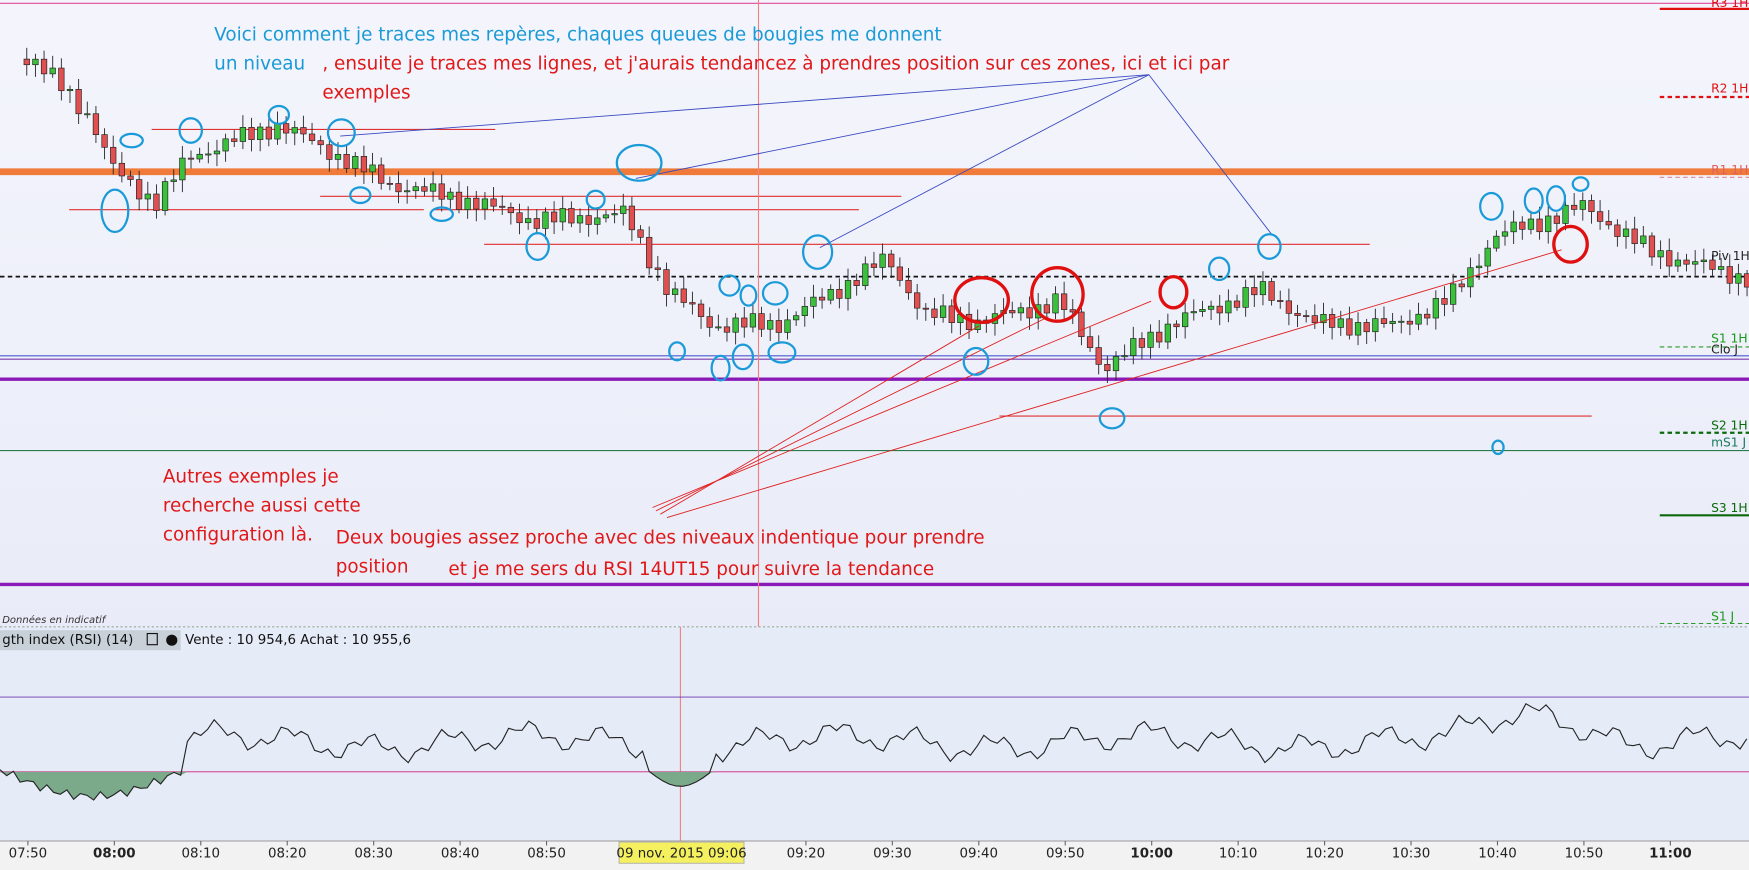 The width and height of the screenshot is (1749, 870). What do you see at coordinates (1065, 853) in the screenshot?
I see `x-tick-label: 09:50` at bounding box center [1065, 853].